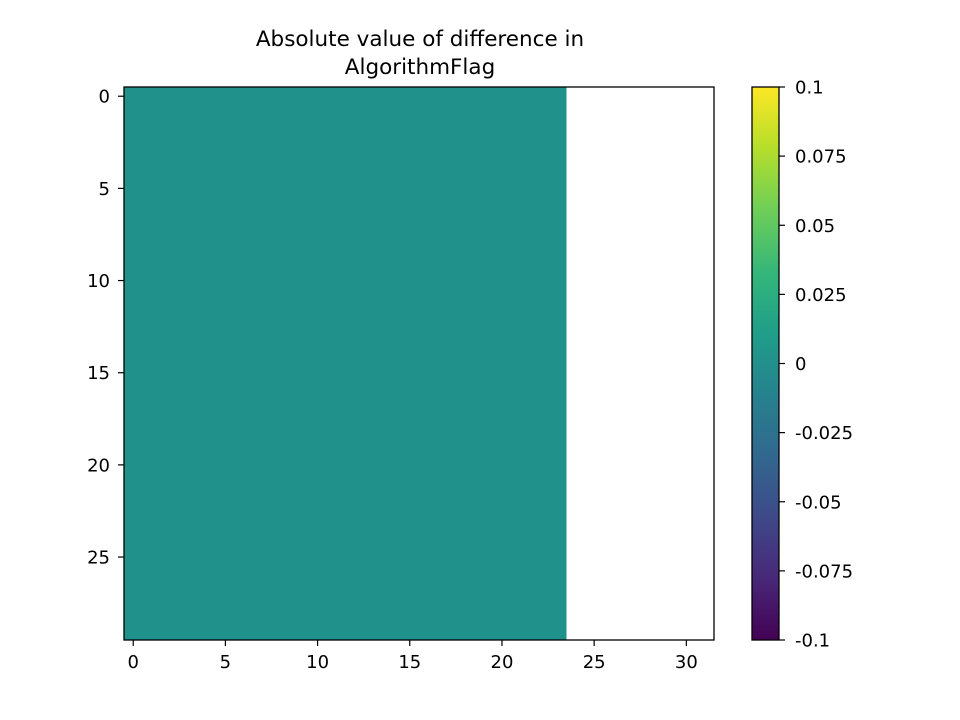 The width and height of the screenshot is (960, 720). I want to click on x-tick-label-25: 25, so click(594, 662).